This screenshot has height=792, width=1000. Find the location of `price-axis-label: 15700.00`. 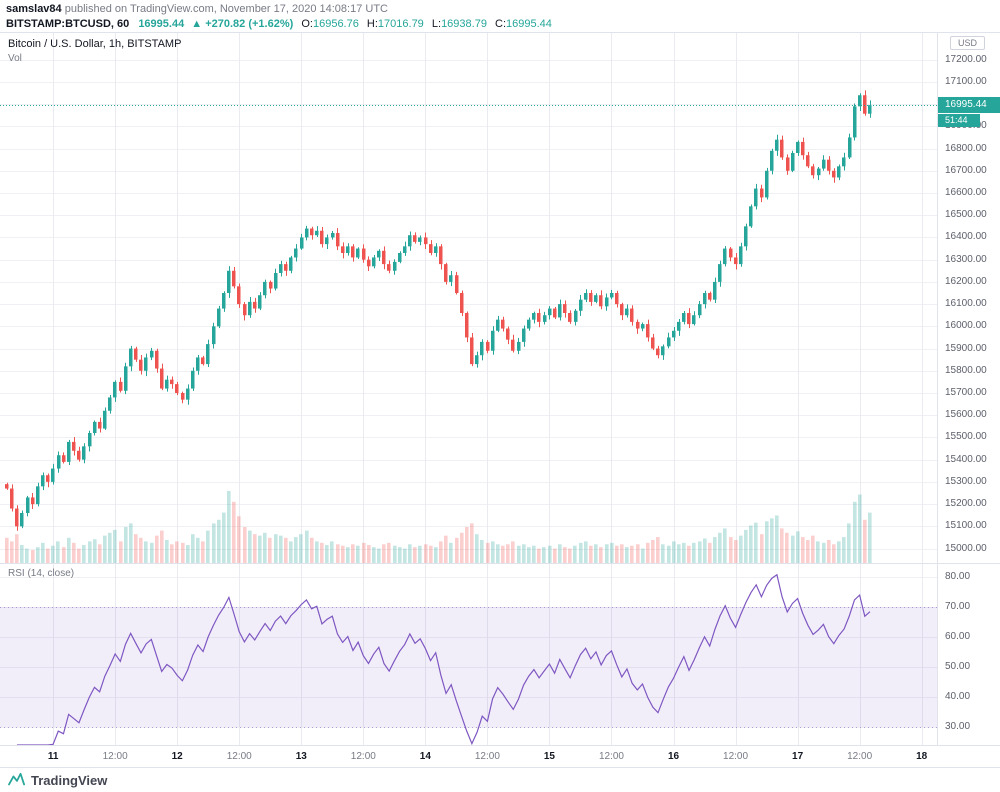

price-axis-label: 15700.00 is located at coordinates (966, 392).